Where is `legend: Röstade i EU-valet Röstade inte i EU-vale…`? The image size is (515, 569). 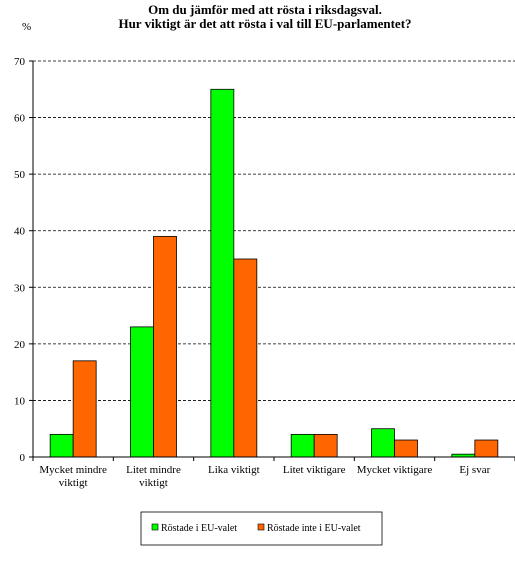
legend: Röstade i EU-valet Röstade inte i EU-vale… is located at coordinates (261, 528).